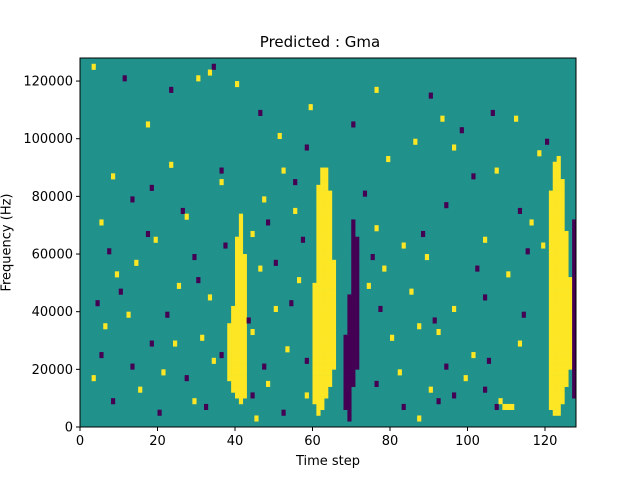  Describe the element at coordinates (312, 441) in the screenshot. I see `x-tick-label: 60` at that location.